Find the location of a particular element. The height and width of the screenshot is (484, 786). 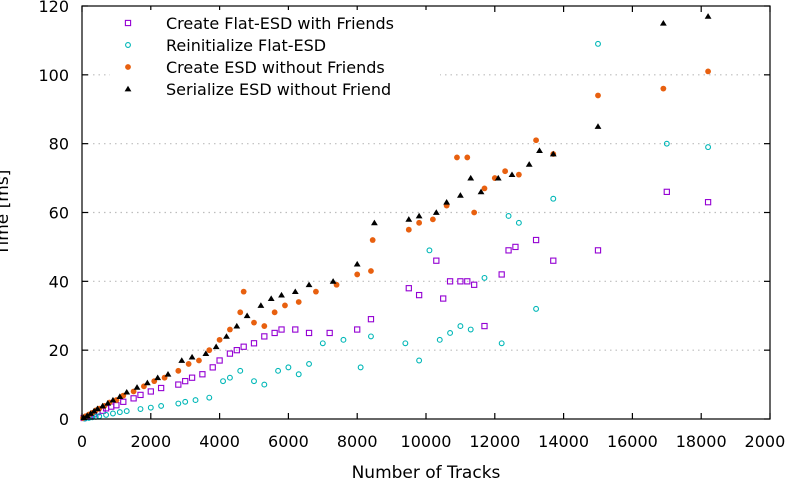

x-tick-label: 8000 is located at coordinates (357, 441).